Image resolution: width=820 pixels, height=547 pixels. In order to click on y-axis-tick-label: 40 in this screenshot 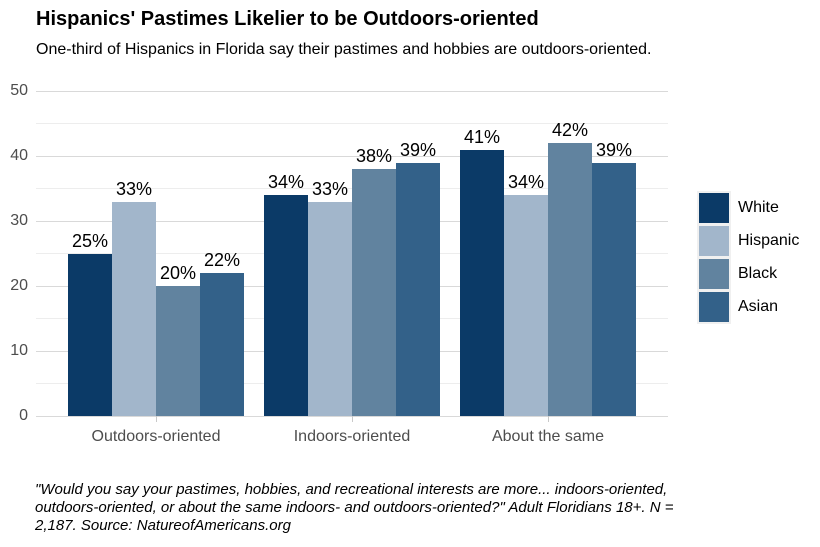, I will do `click(19, 155)`.